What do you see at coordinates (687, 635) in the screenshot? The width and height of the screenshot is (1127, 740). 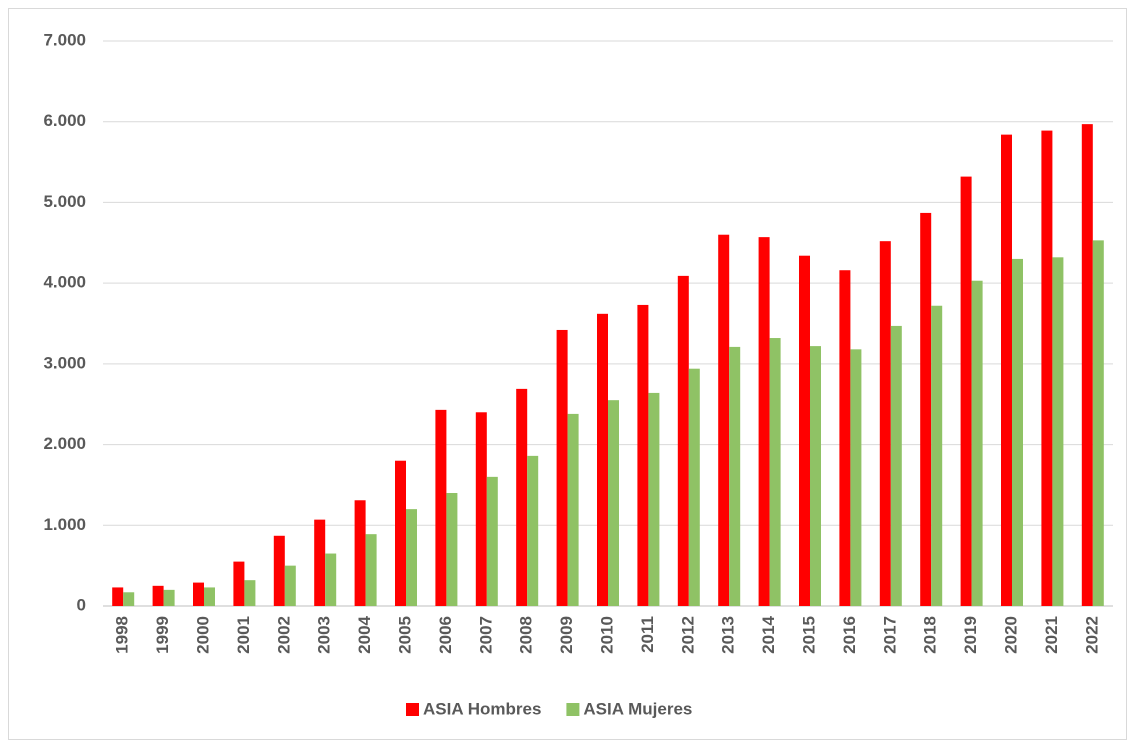 I see `x-tick-label: 2012` at bounding box center [687, 635].